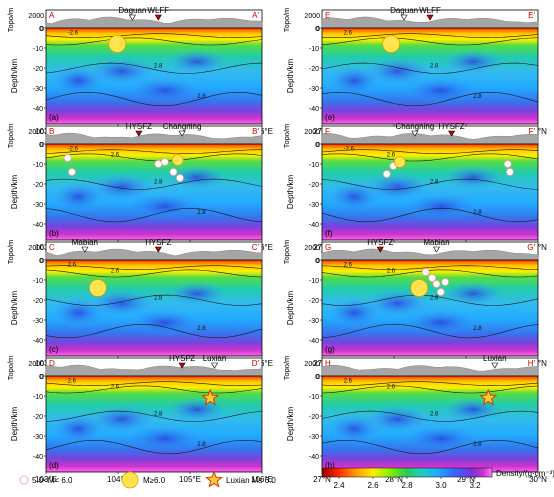 Image resolution: width=554 pixels, height=497 pixels. I want to click on profile-start-label: G, so click(328, 247).